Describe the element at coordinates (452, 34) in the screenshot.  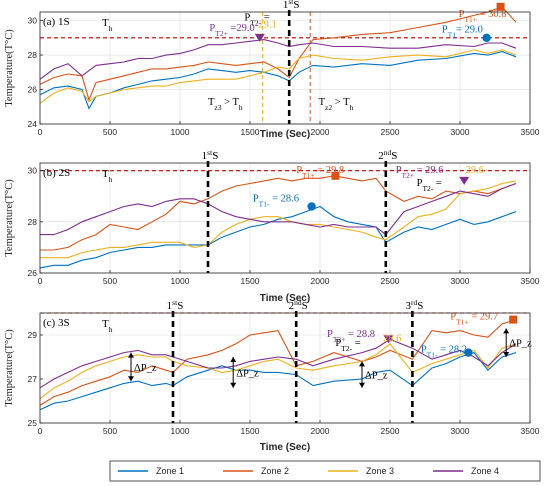
I see `text-sub: T1` at that location.